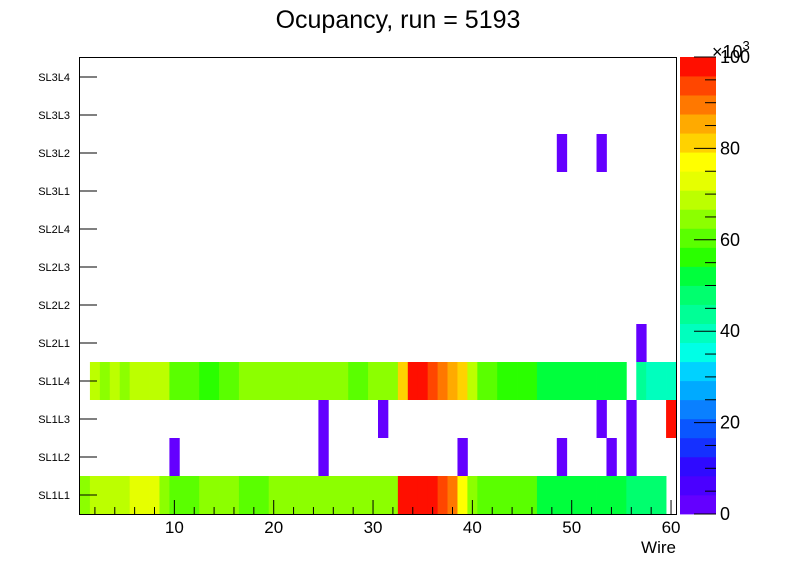  I want to click on x-tick-label-60: 60, so click(671, 527).